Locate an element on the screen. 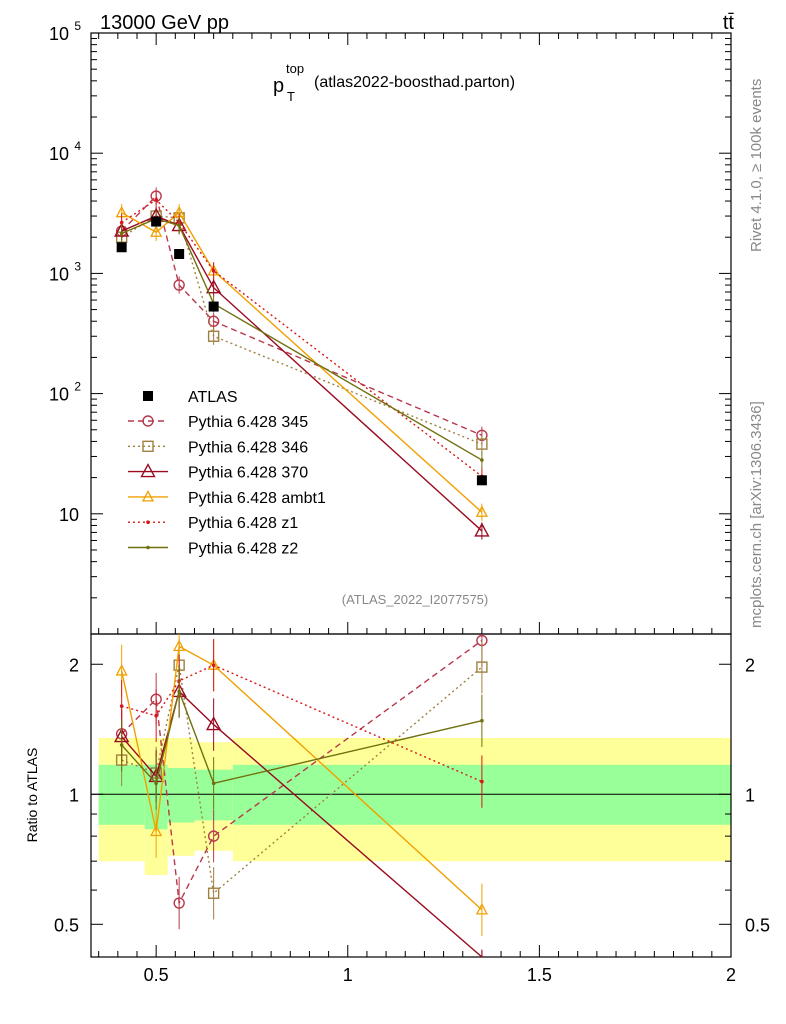 This screenshot has height=1024, width=786. rivet-version-text: Rivet 4.1.0, ≥ 100k events is located at coordinates (756, 165).